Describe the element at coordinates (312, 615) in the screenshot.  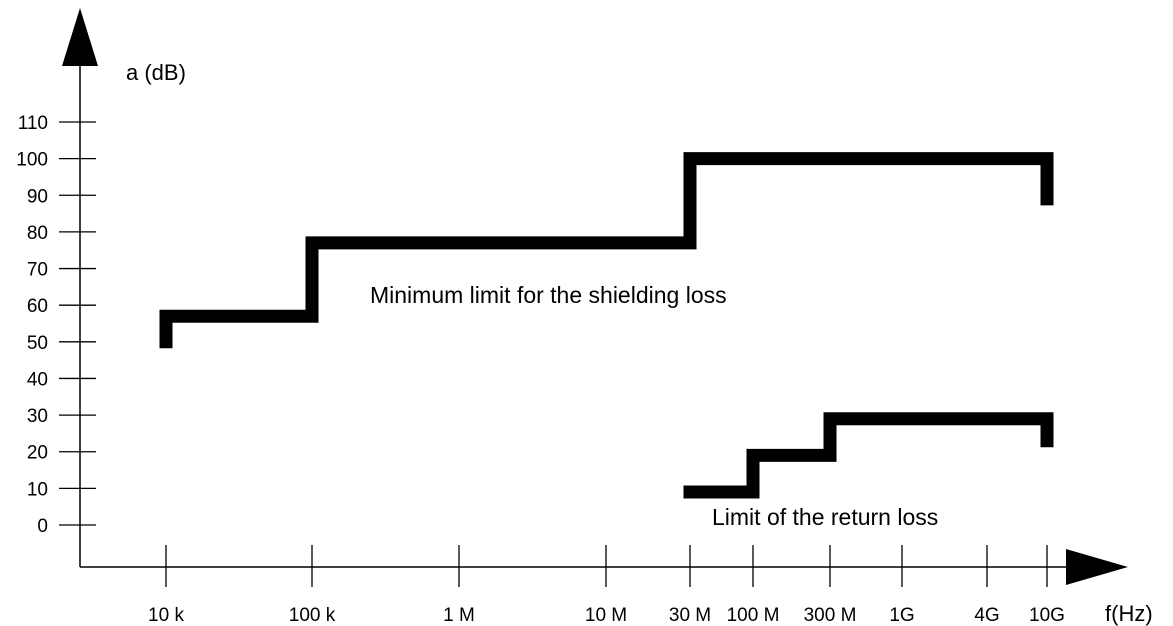
I see `x-tick-label: 100 k` at that location.